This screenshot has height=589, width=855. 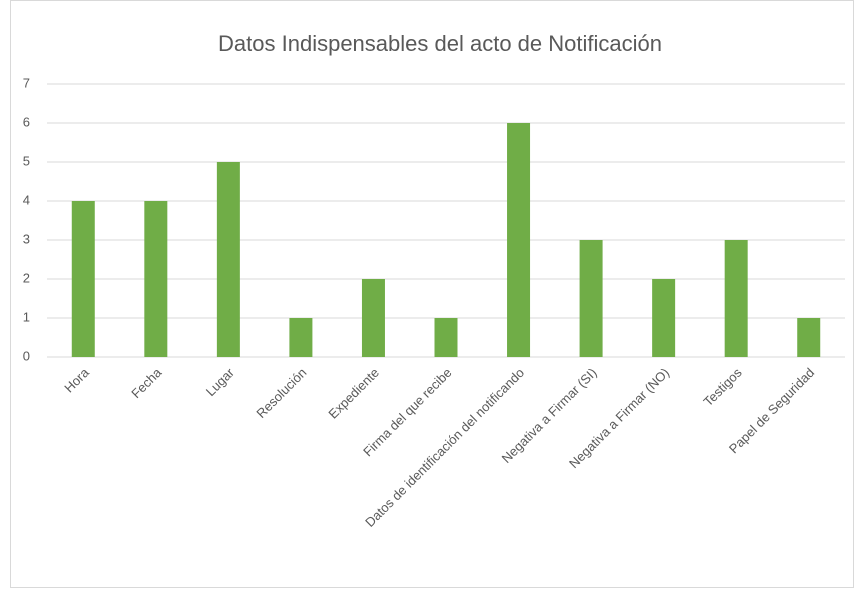 What do you see at coordinates (26, 238) in the screenshot?
I see `y-tick-label: 3` at bounding box center [26, 238].